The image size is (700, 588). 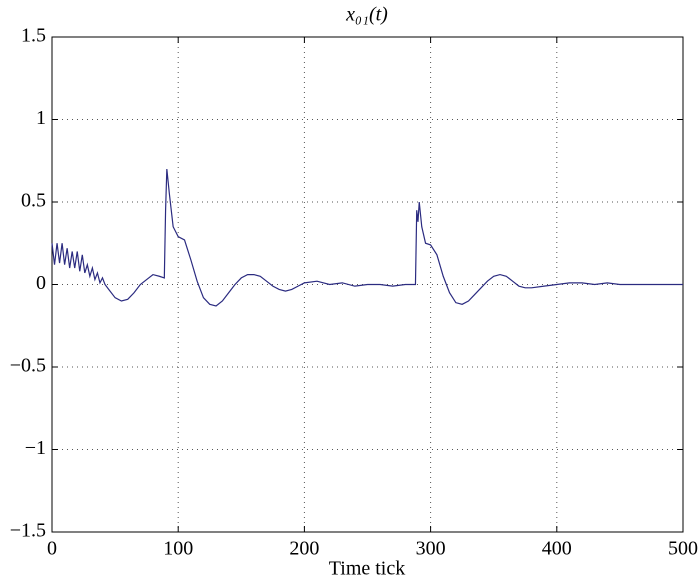 What do you see at coordinates (367, 569) in the screenshot?
I see `x-axis-label: Time tick` at bounding box center [367, 569].